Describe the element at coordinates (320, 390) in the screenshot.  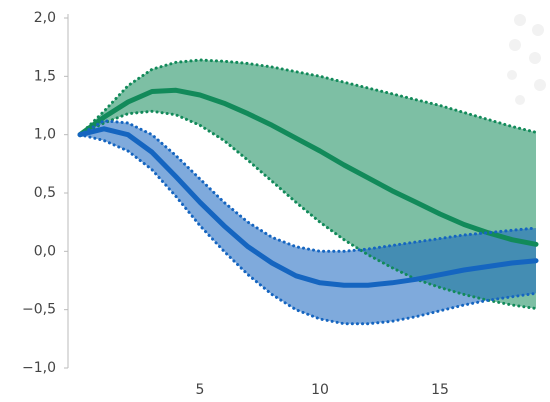
I see `x-tick-label: 10` at that location.